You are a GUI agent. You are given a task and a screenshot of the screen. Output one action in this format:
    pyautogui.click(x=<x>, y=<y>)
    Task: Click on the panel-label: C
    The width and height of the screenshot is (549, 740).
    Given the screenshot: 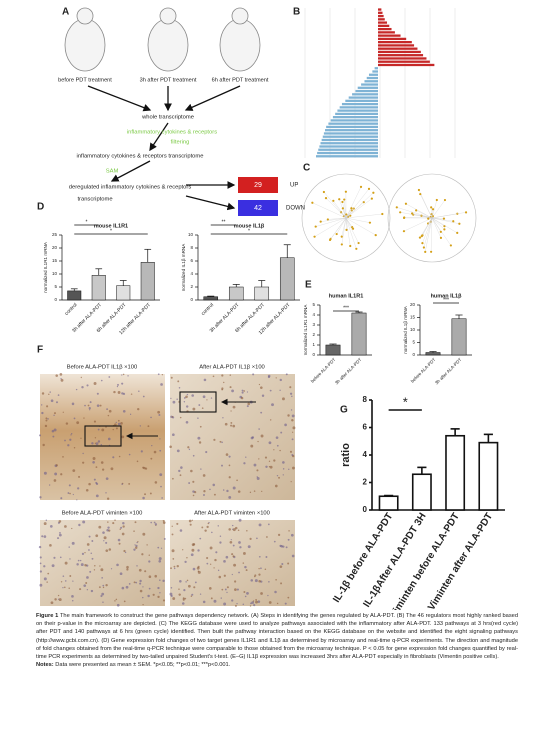 What is the action you would take?
    pyautogui.click(x=306, y=168)
    